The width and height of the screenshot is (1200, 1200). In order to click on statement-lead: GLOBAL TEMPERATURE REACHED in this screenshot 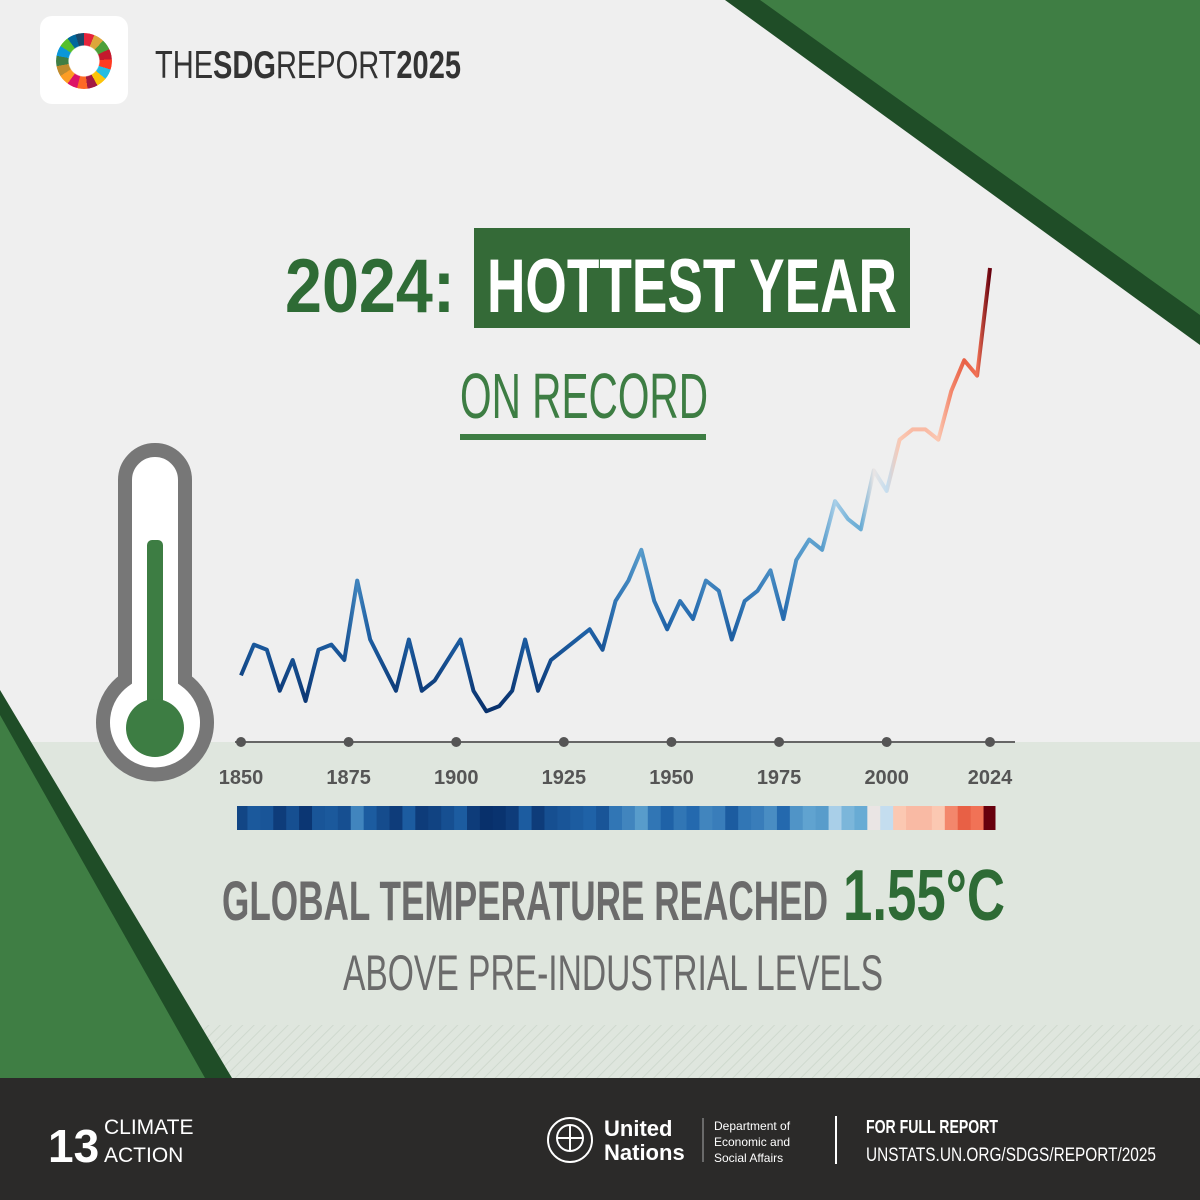, I will do `click(525, 900)`.